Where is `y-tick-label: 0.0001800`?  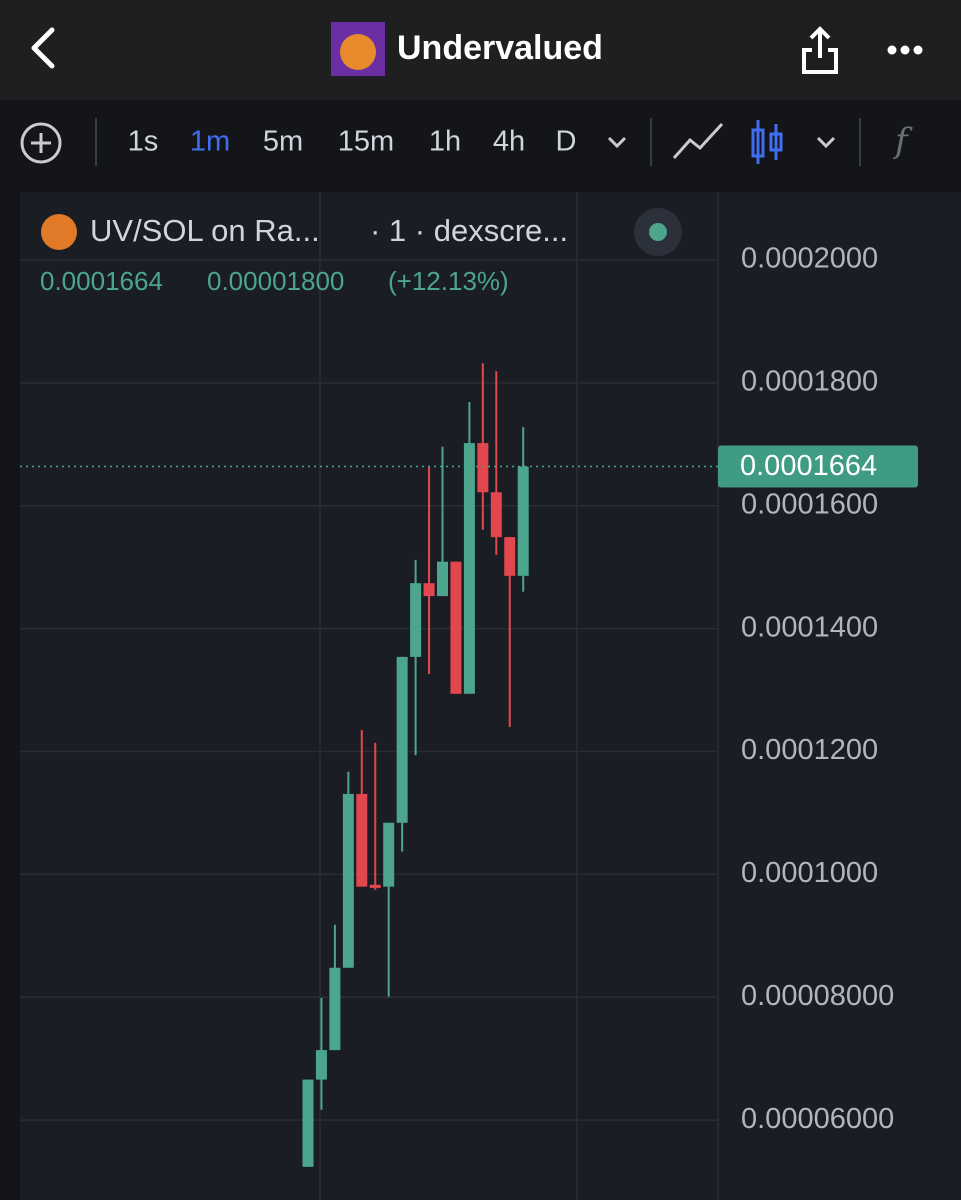
y-tick-label: 0.0001800 is located at coordinates (809, 382).